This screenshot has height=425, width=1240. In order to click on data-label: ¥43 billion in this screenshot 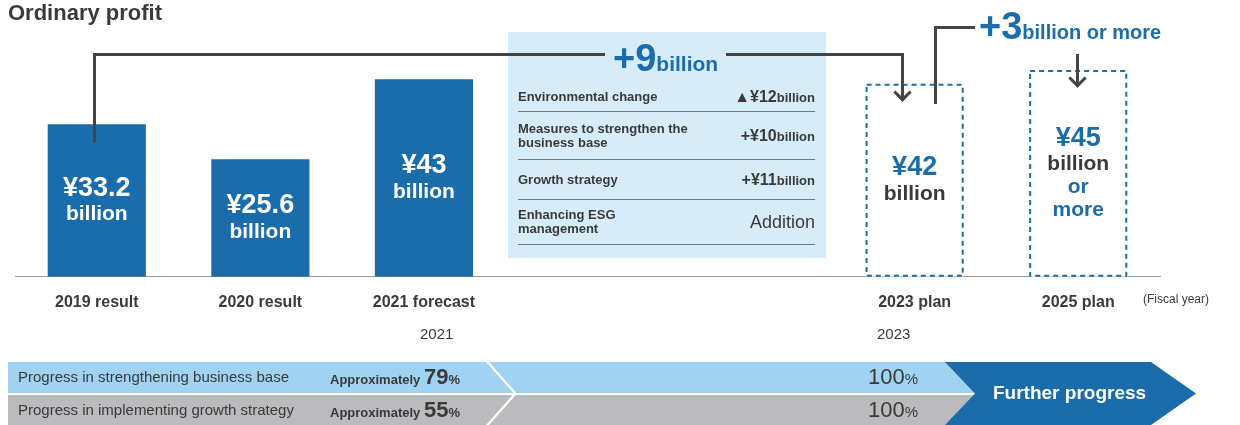, I will do `click(424, 175)`.